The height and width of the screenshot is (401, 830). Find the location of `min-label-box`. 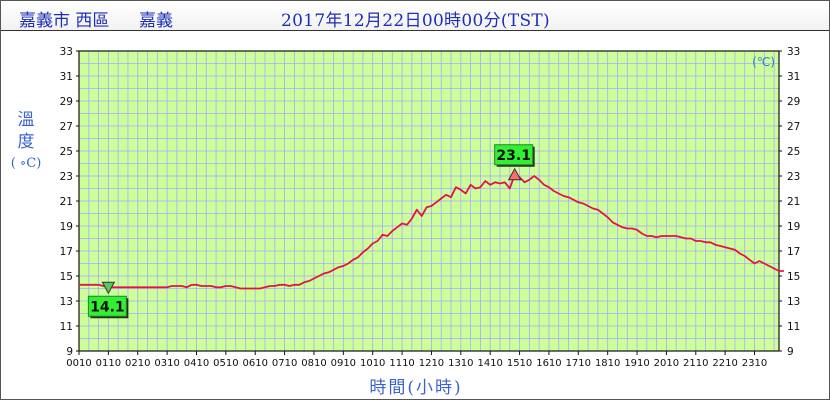

min-label-box is located at coordinates (107, 306).